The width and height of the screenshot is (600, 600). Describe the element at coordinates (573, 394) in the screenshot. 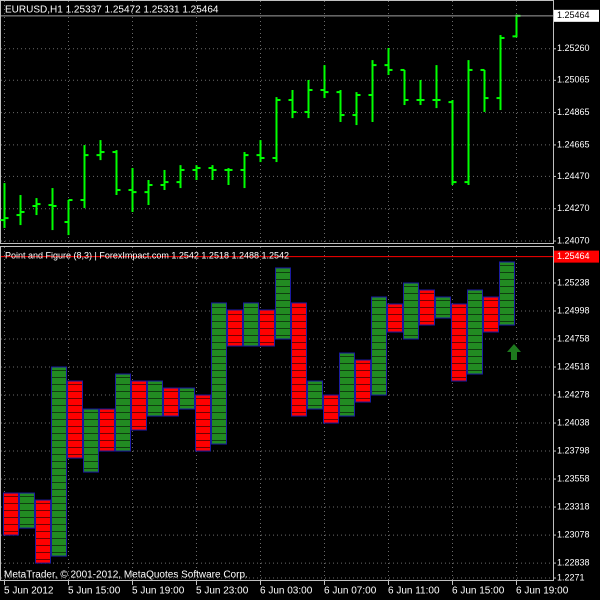

I see `y-tick-label: 1.24278` at that location.